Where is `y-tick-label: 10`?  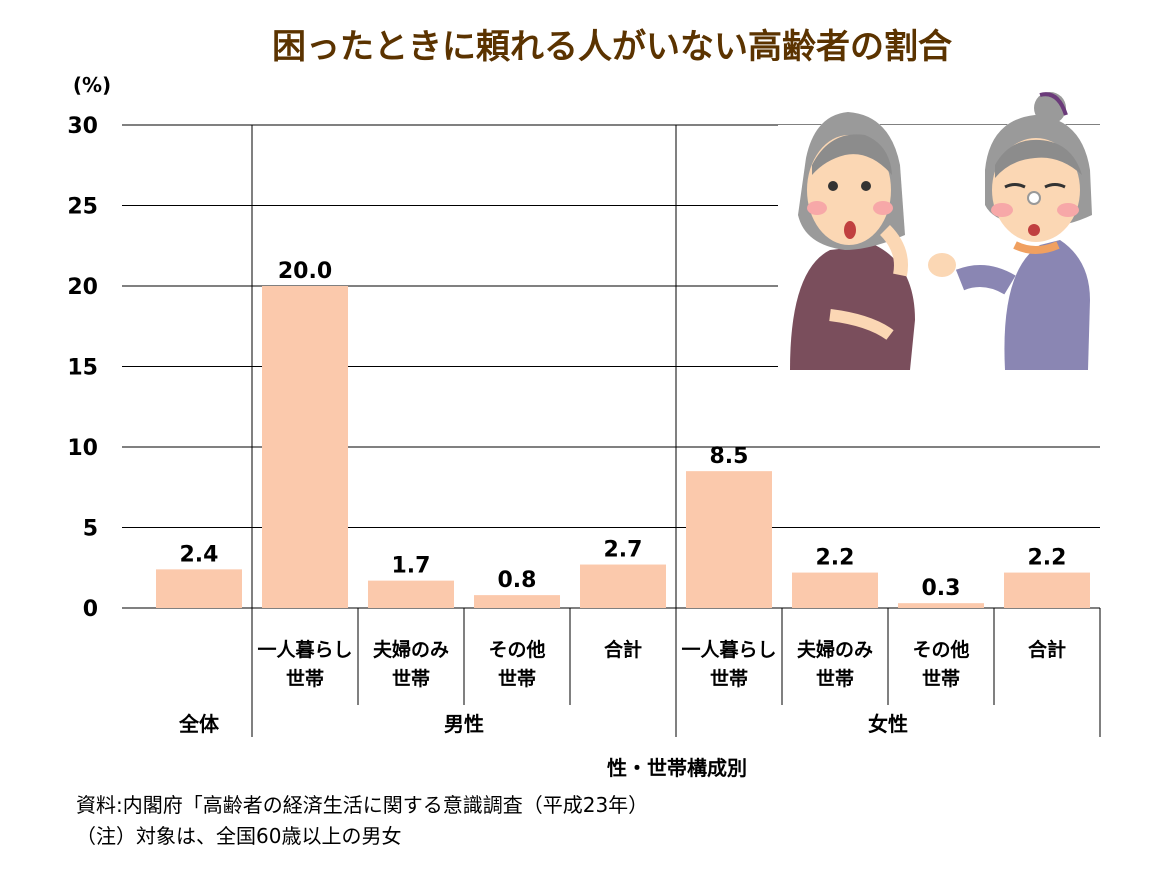 y-tick-label: 10 is located at coordinates (82, 448).